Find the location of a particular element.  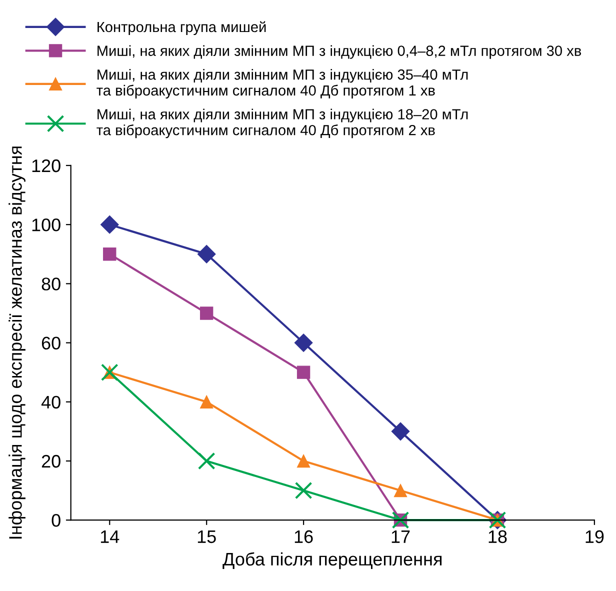

legend-label: Миші, на яких діяли змінним МП з індукцією 35–40 мТл та віброакустичним сигналом 40 Дб протягом 1 хв is located at coordinates (282, 84).